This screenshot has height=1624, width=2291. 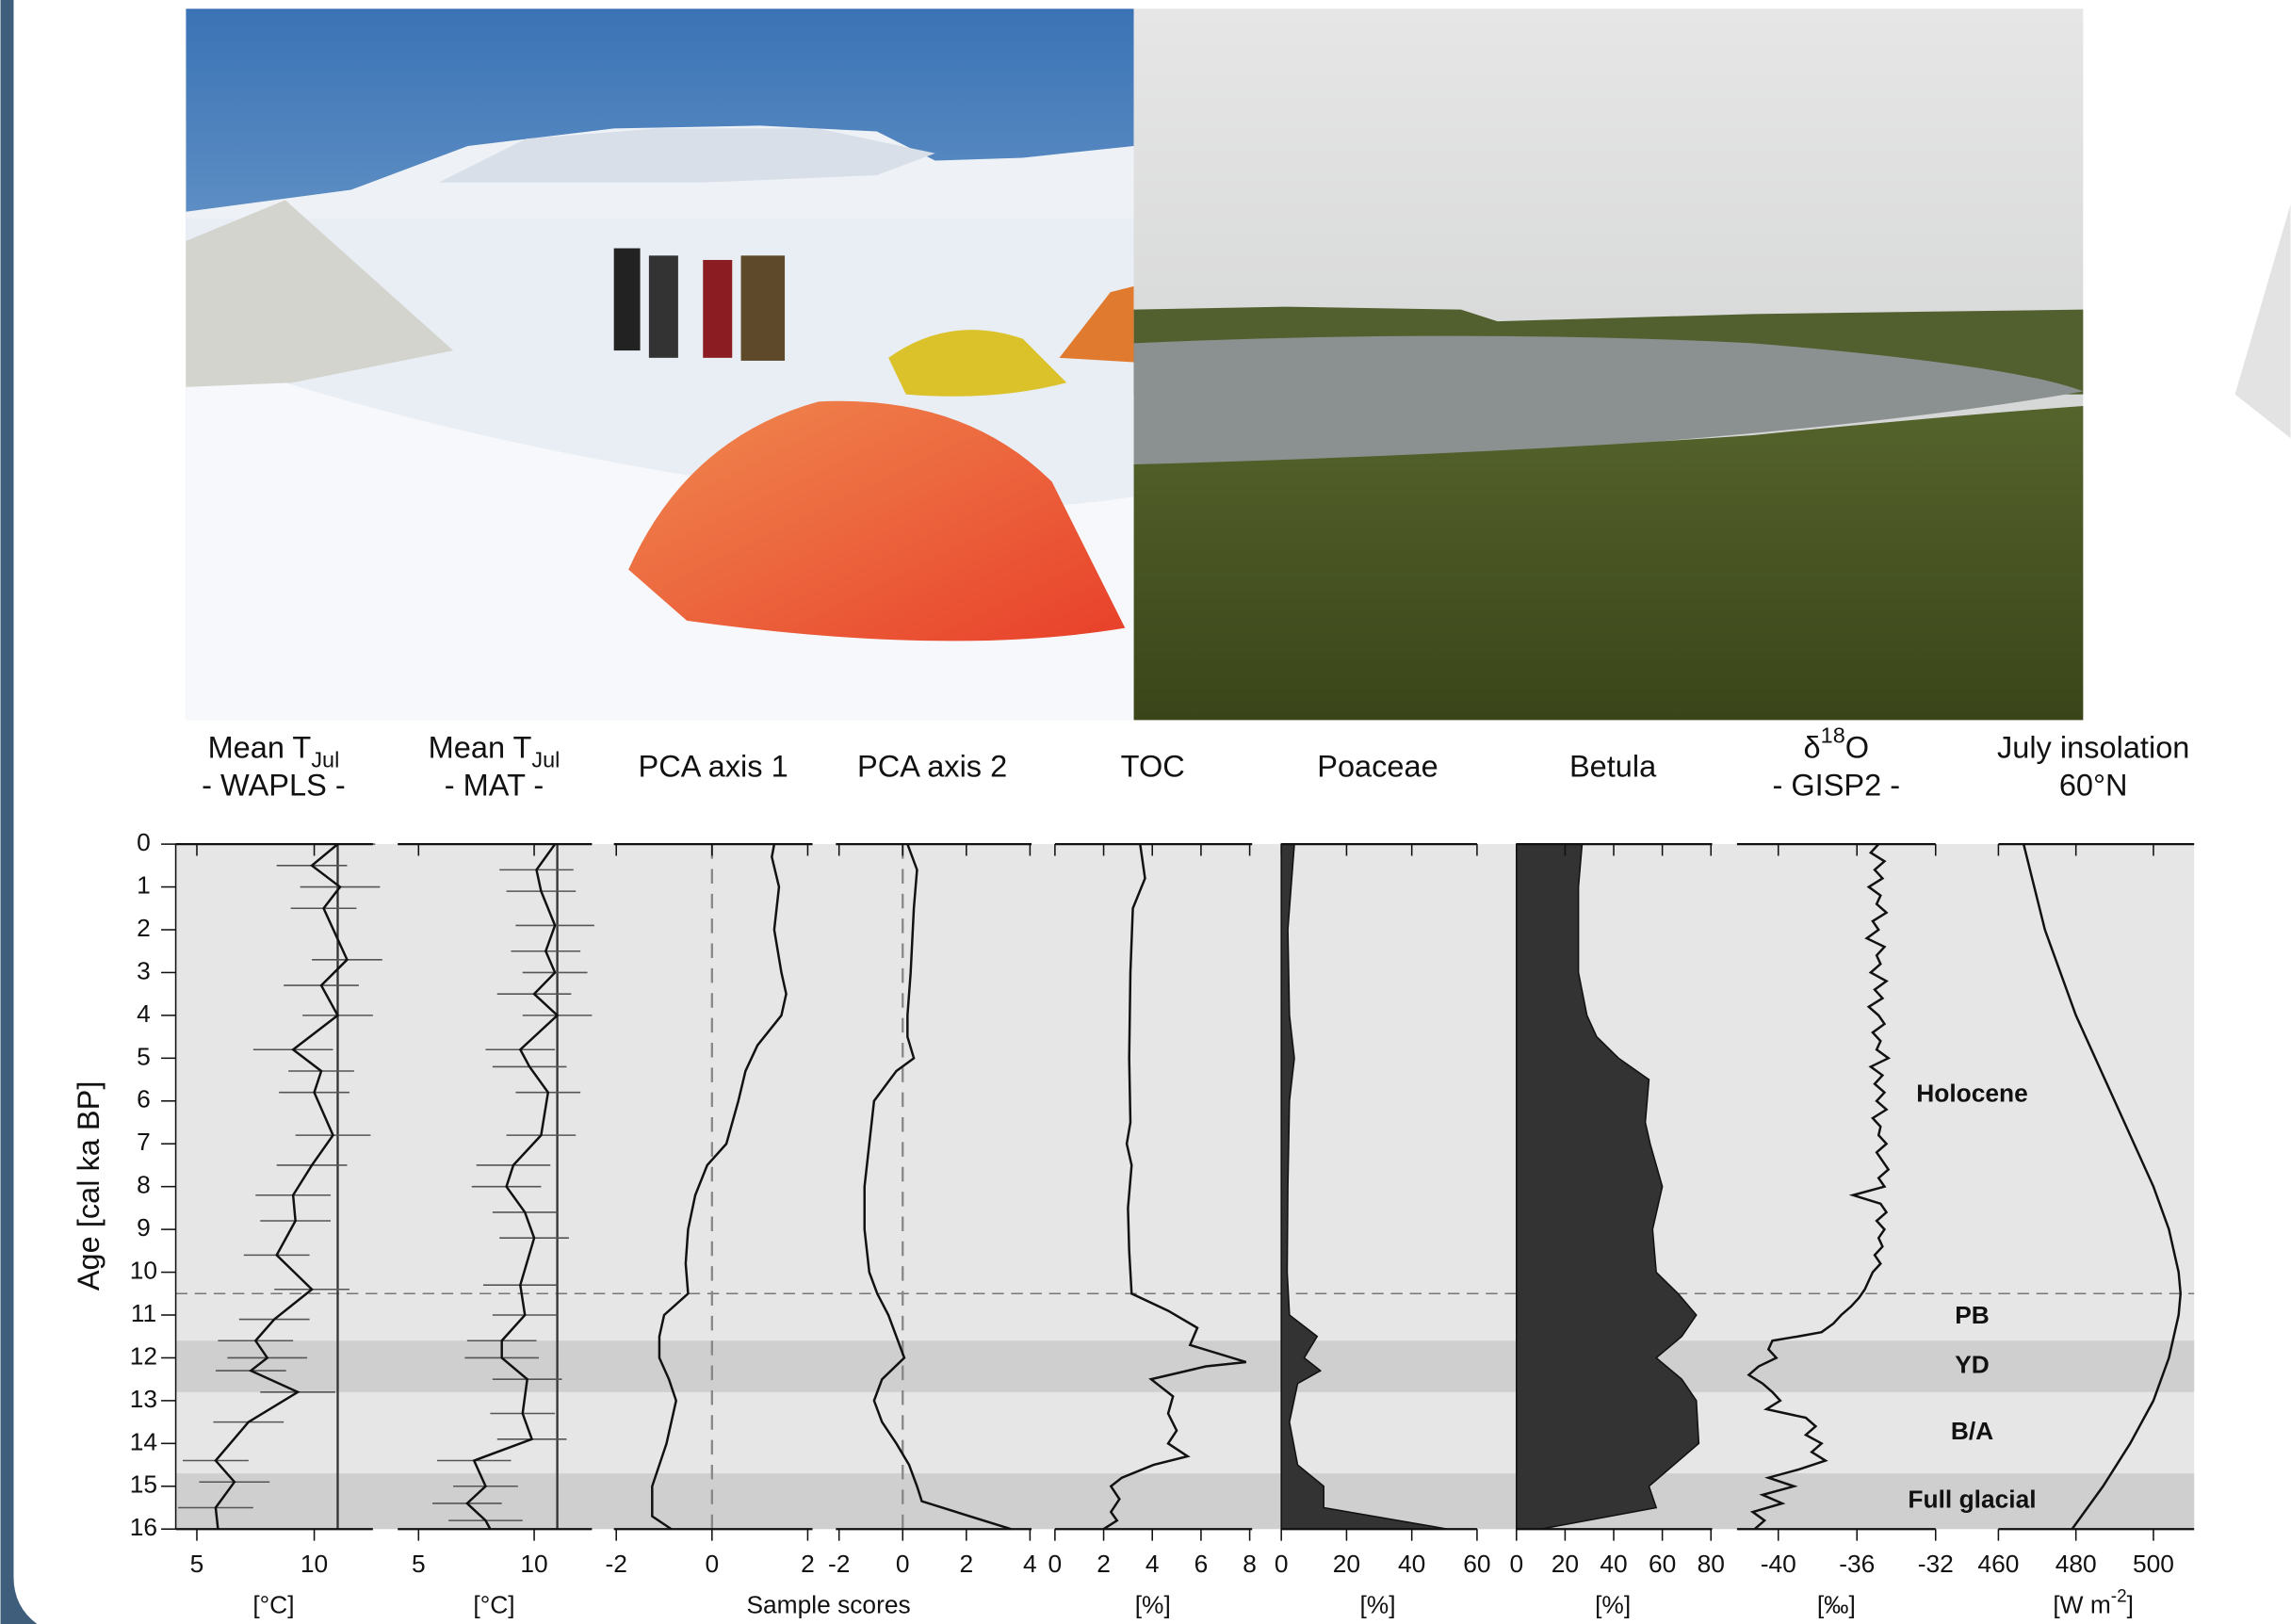 I want to click on x-tick-label: -36, so click(x=1857, y=1564).